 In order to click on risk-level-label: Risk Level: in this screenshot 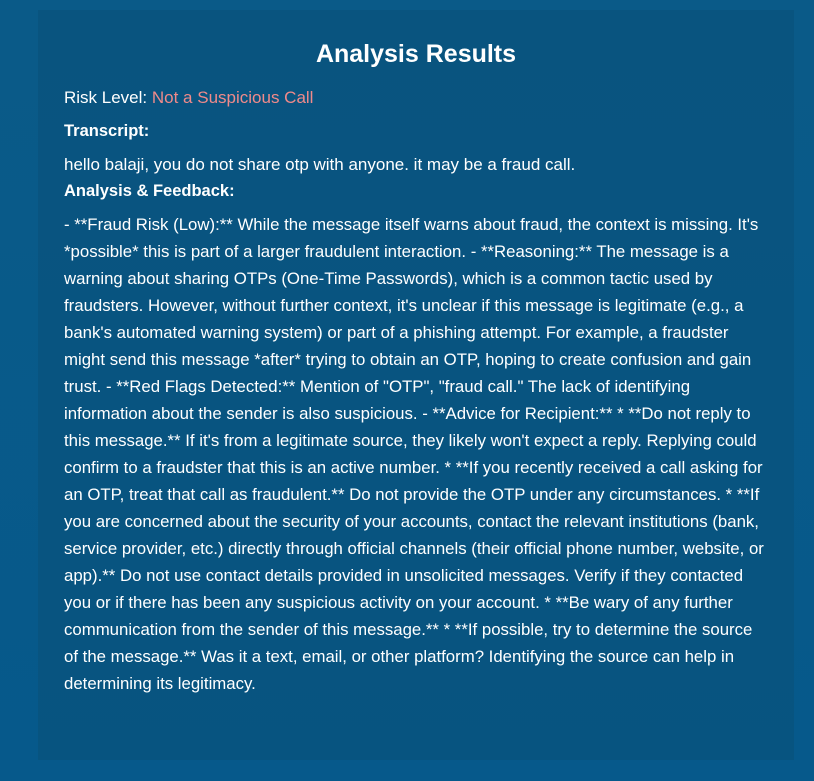, I will do `click(106, 97)`.